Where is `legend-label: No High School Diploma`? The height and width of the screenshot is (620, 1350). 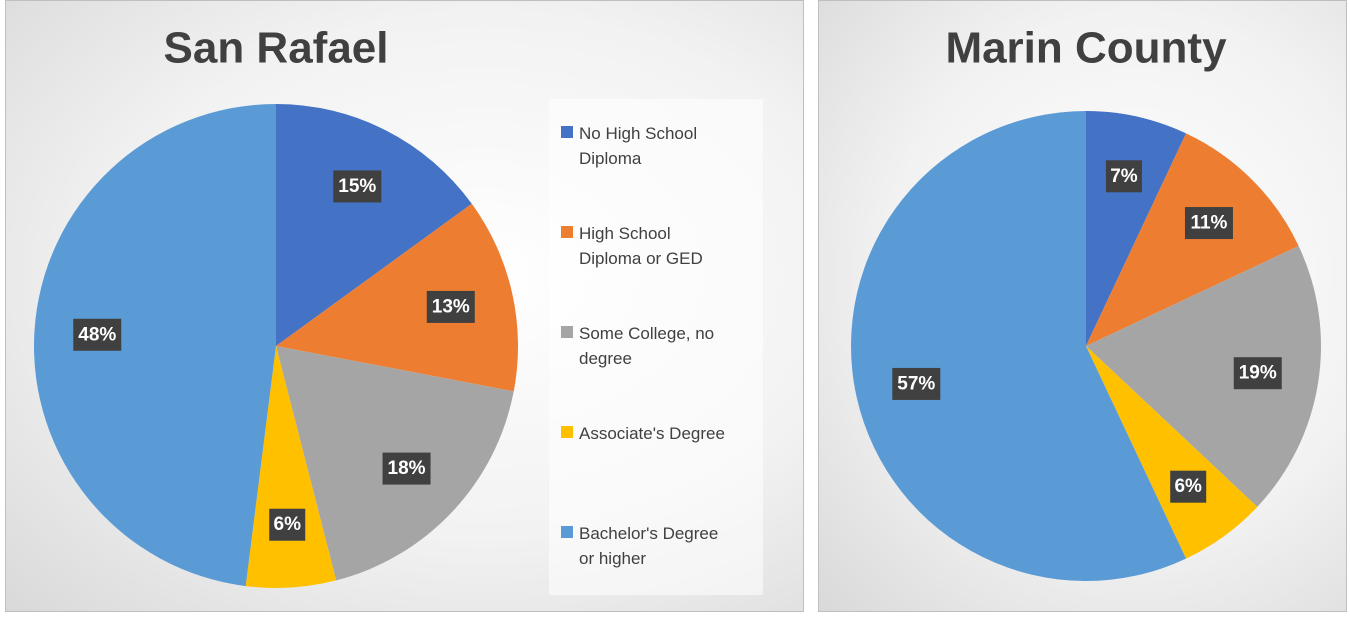
legend-label: No High School Diploma is located at coordinates (638, 146).